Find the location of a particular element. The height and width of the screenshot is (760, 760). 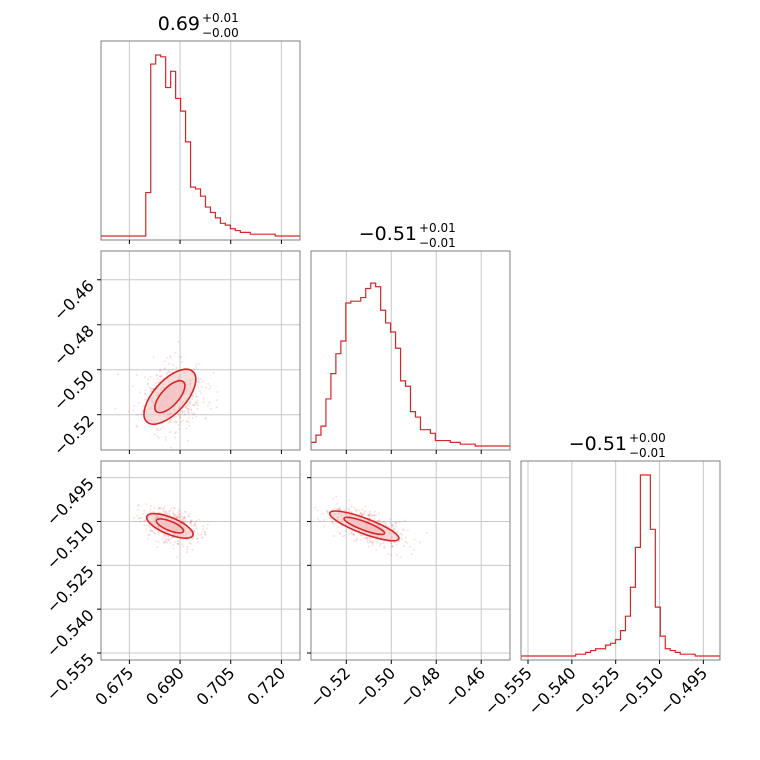

y-tick-label-1-3: −0.46 is located at coordinates (74, 300).